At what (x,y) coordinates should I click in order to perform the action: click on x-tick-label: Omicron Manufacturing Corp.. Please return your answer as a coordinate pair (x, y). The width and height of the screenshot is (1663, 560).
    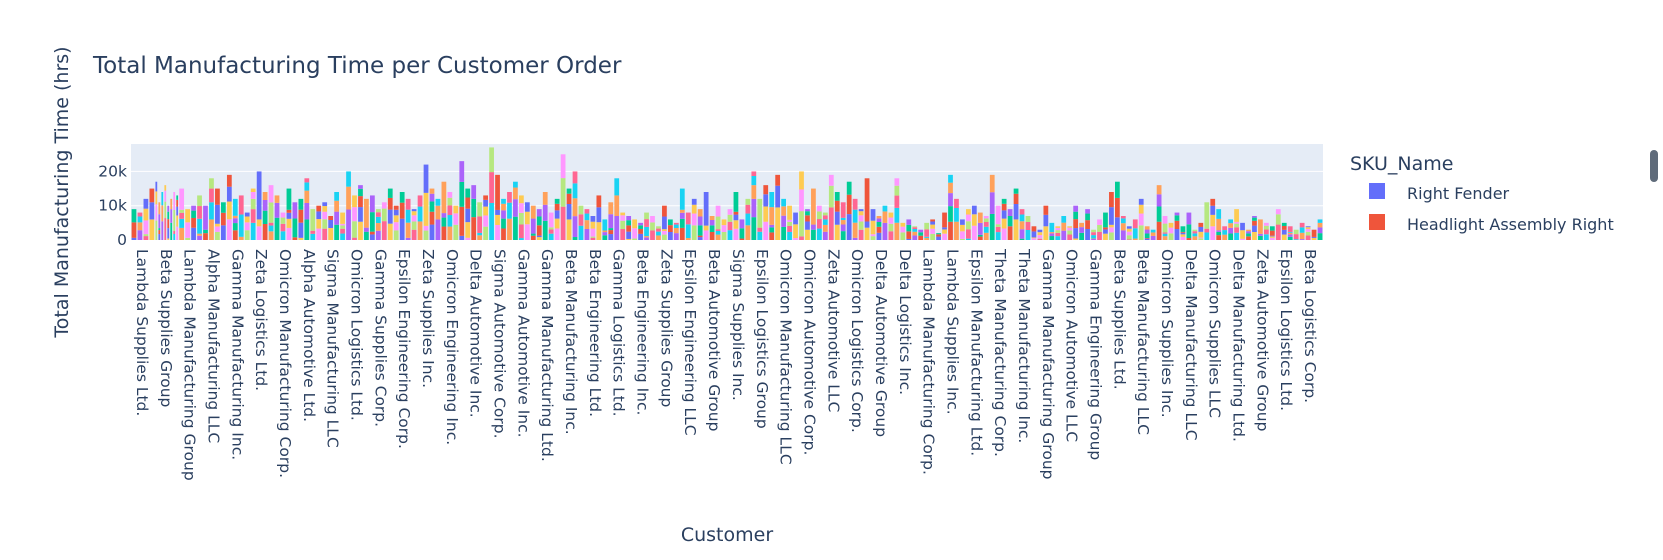
    Looking at the image, I should click on (285, 363).